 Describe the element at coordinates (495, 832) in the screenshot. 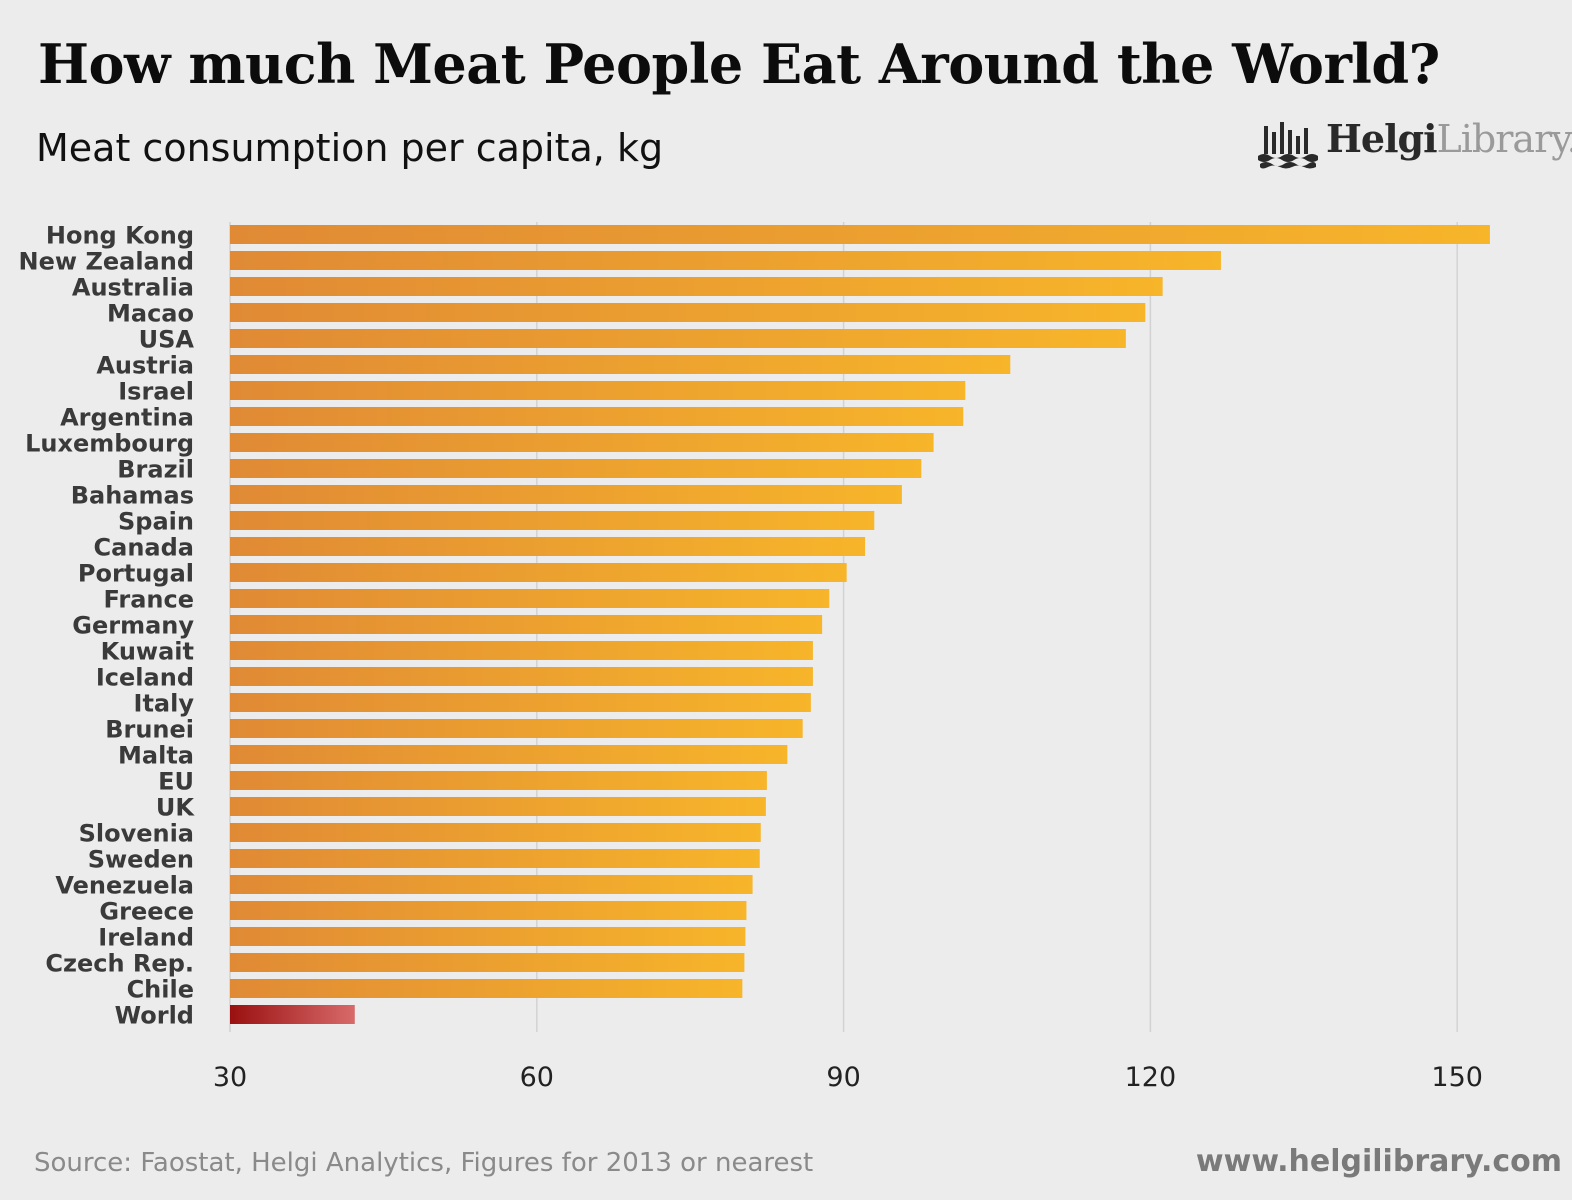

I see `bar-slovenia` at that location.